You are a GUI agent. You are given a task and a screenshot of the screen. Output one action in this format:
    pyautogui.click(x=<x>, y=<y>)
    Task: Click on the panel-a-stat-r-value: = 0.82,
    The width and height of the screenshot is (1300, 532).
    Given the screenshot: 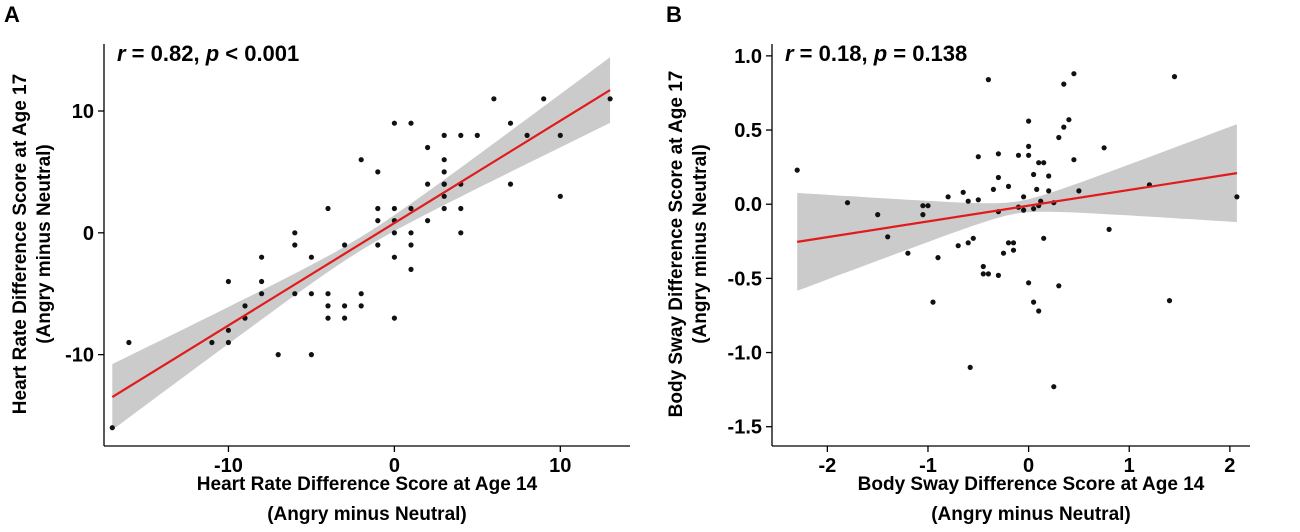 What is the action you would take?
    pyautogui.click(x=166, y=53)
    